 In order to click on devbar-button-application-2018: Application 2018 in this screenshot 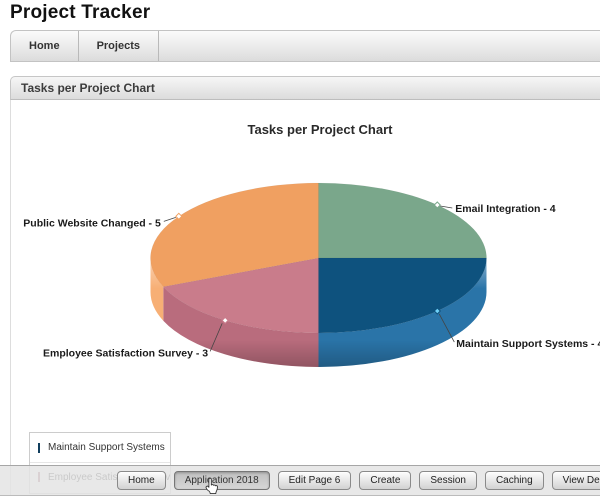, I will do `click(221, 480)`.